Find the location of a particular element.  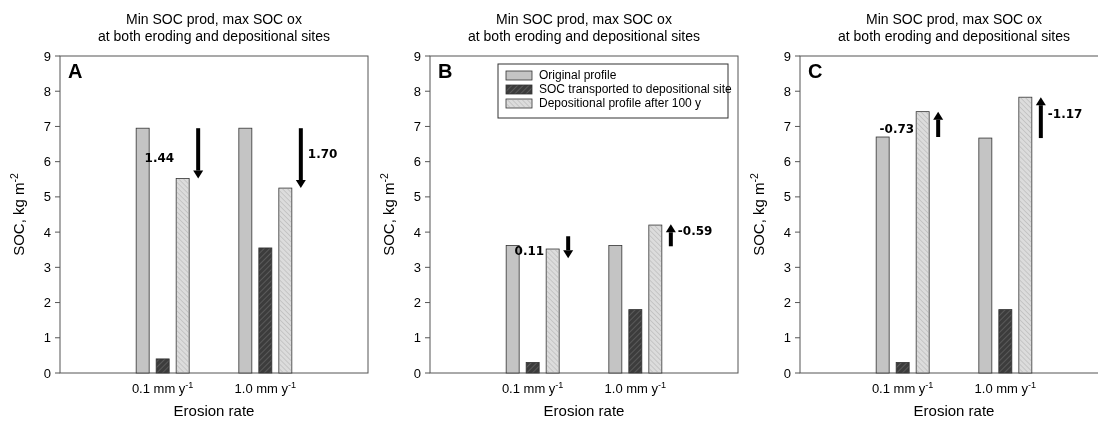

annotation: -0.73 is located at coordinates (897, 128).